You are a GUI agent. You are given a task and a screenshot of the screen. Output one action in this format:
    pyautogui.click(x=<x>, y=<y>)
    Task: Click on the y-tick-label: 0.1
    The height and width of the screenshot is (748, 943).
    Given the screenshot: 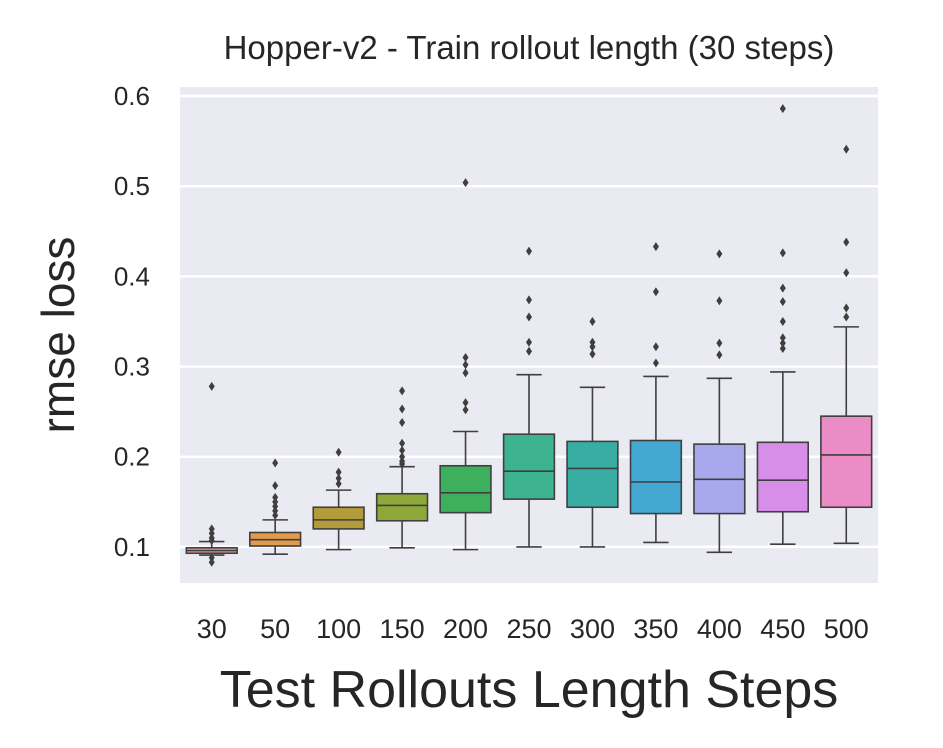 What is the action you would take?
    pyautogui.click(x=132, y=547)
    